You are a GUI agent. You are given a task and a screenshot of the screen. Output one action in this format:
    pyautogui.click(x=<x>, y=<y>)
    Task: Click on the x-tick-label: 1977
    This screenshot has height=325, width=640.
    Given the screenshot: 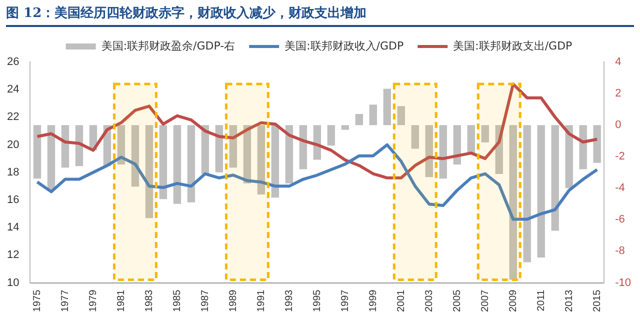 What is the action you would take?
    pyautogui.click(x=65, y=300)
    